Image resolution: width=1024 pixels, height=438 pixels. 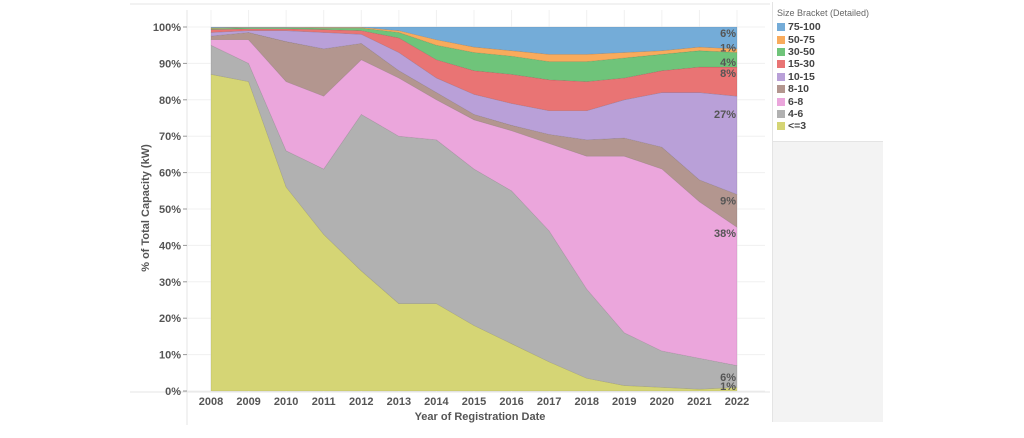 I want to click on x-tick-label: 2012, so click(x=361, y=402).